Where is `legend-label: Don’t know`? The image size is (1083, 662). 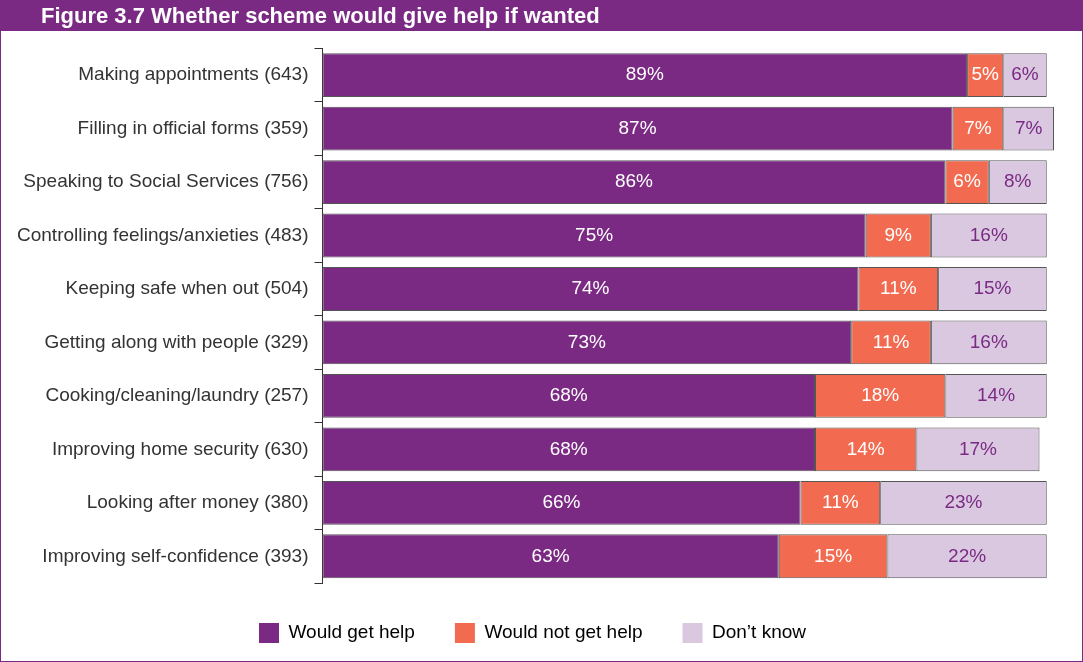 legend-label: Don’t know is located at coordinates (759, 632).